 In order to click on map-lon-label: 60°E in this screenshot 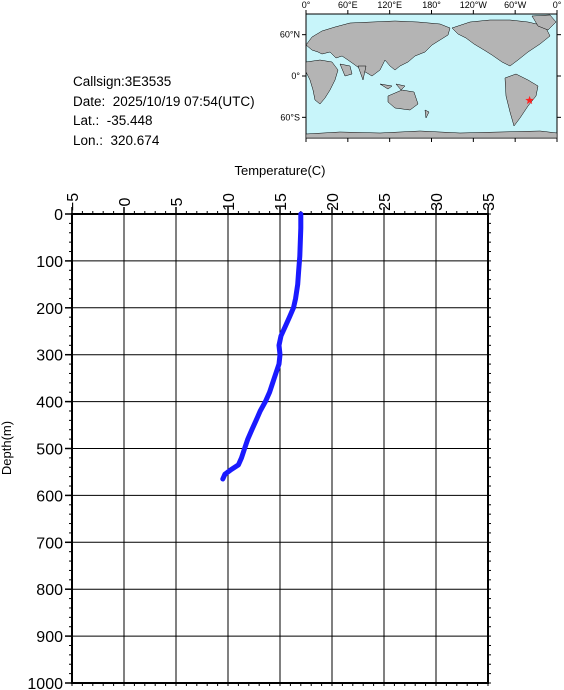, I will do `click(348, 5)`.